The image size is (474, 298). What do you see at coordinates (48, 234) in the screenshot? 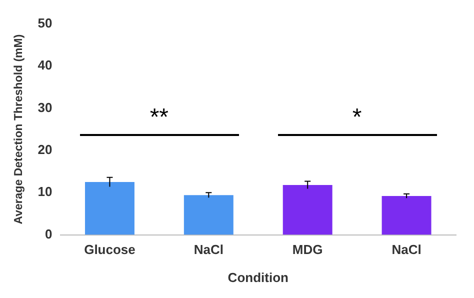
I see `y-tick-label: 0` at bounding box center [48, 234].